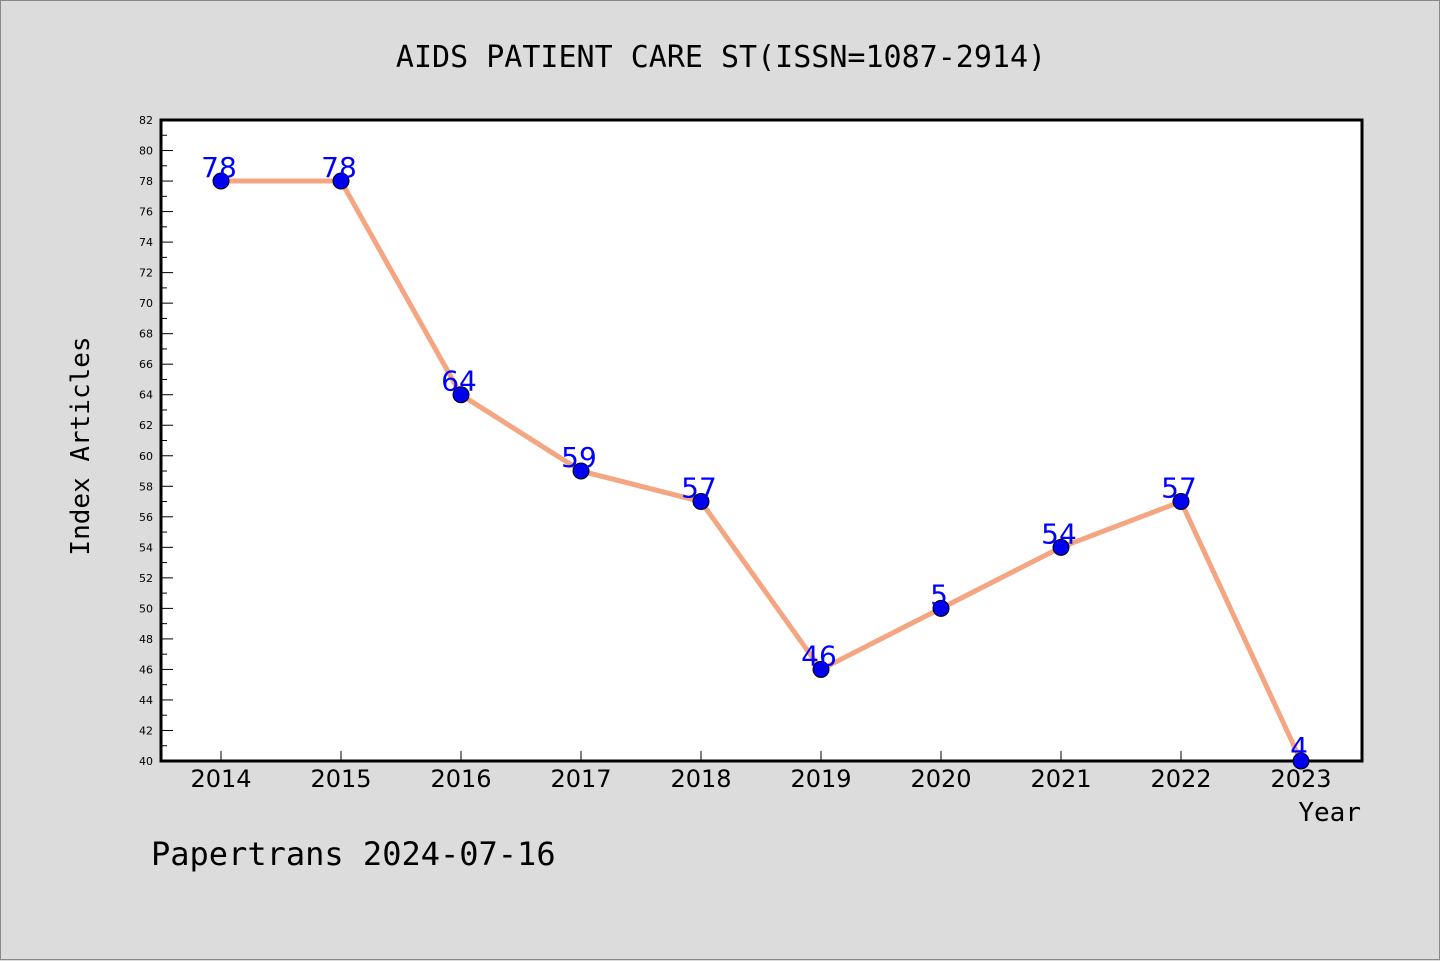  I want to click on x-tick-label: 2017, so click(580, 779).